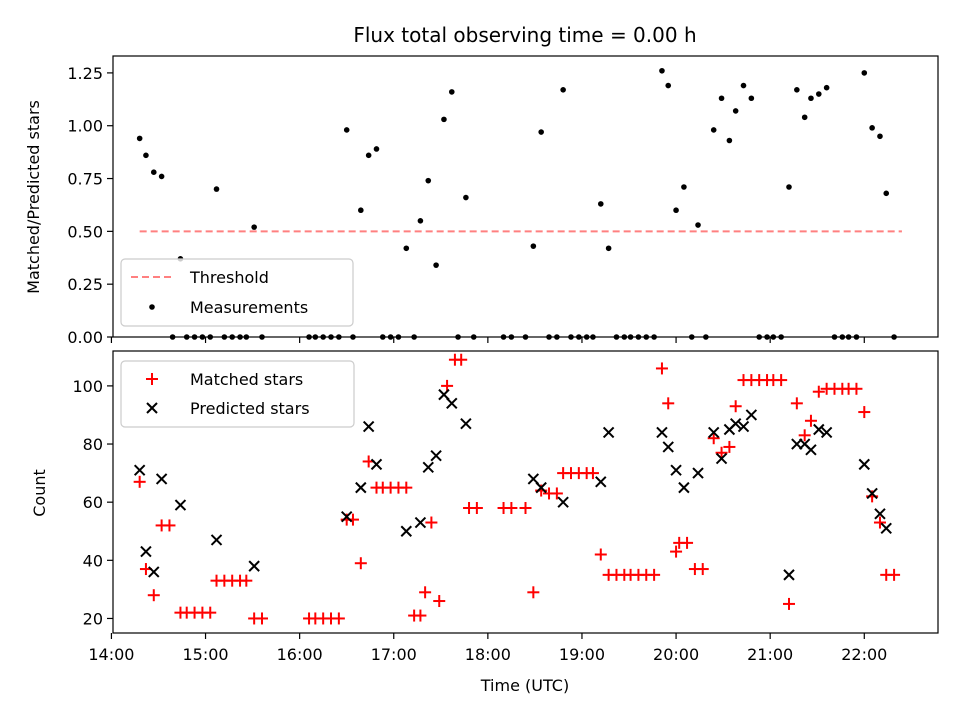 Image resolution: width=960 pixels, height=720 pixels. Describe the element at coordinates (85, 284) in the screenshot. I see `top-y-tick-label: 0.25` at that location.